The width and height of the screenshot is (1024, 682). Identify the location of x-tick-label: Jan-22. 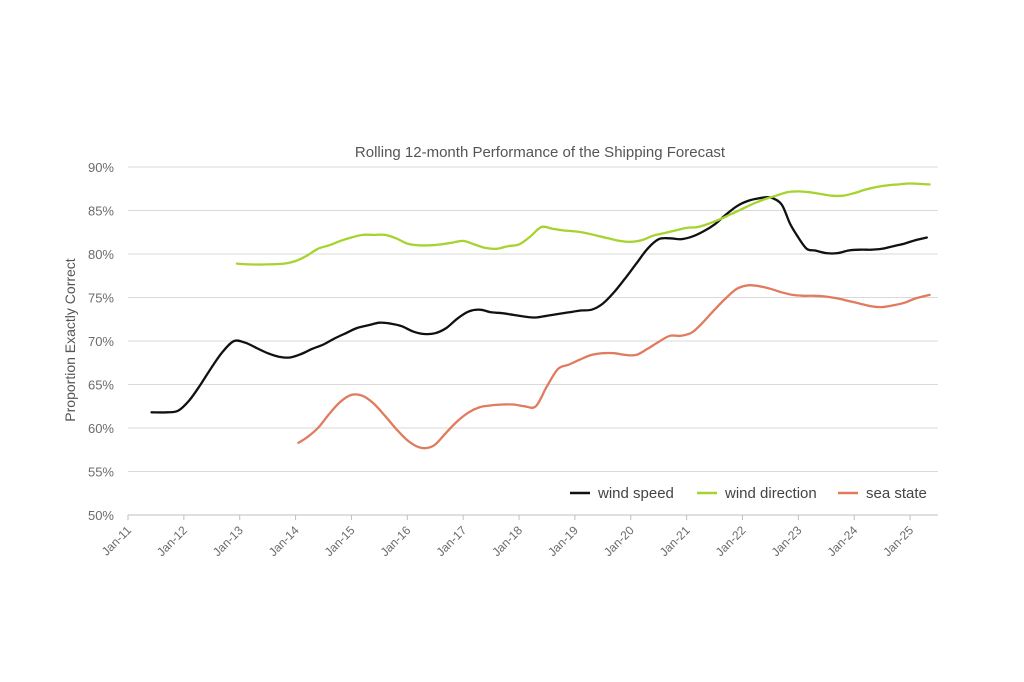
(731, 541).